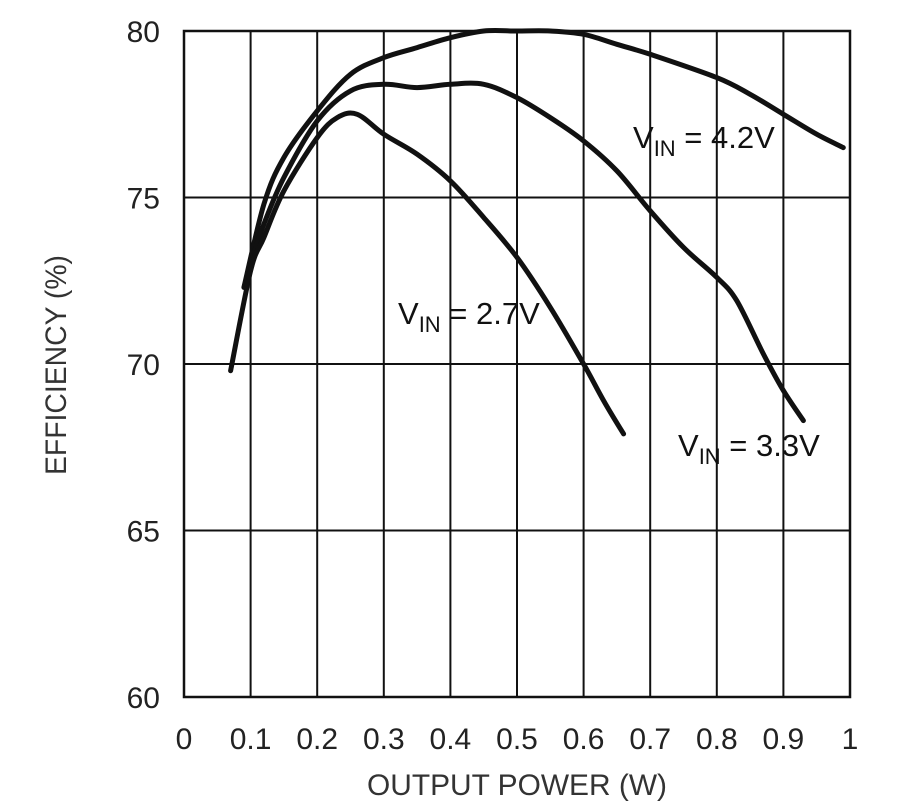 Image resolution: width=900 pixels, height=810 pixels. Describe the element at coordinates (317, 739) in the screenshot. I see `x-tick-label: 0.2` at that location.